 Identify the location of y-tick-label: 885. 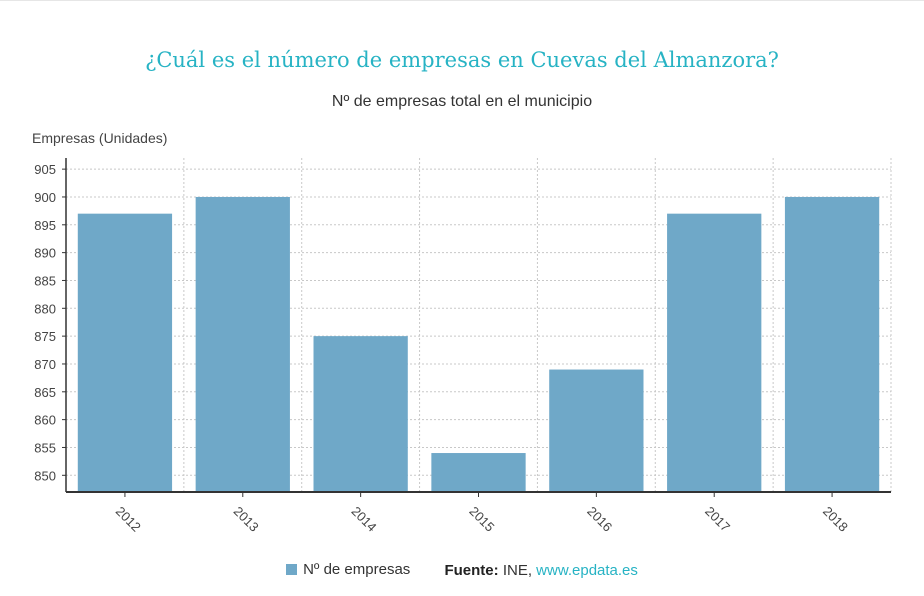
(45, 280).